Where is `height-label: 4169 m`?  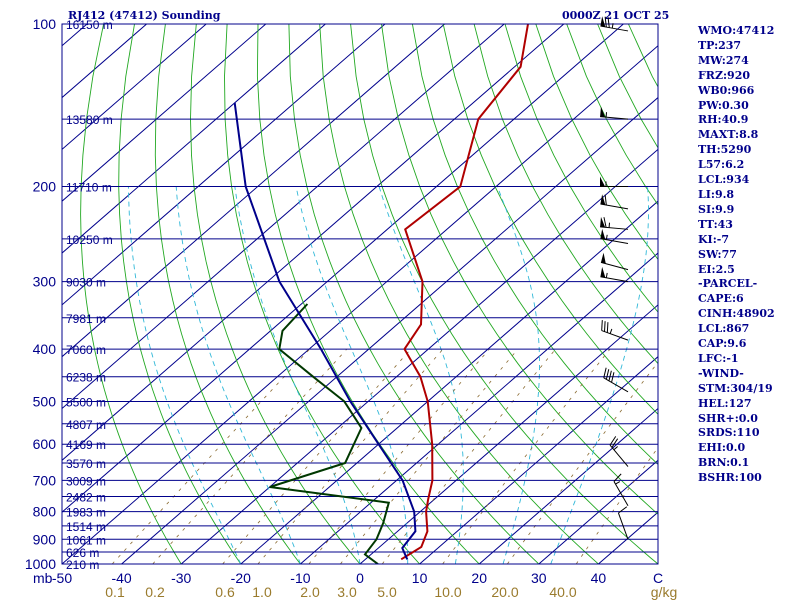
height-label: 4169 m is located at coordinates (86, 445).